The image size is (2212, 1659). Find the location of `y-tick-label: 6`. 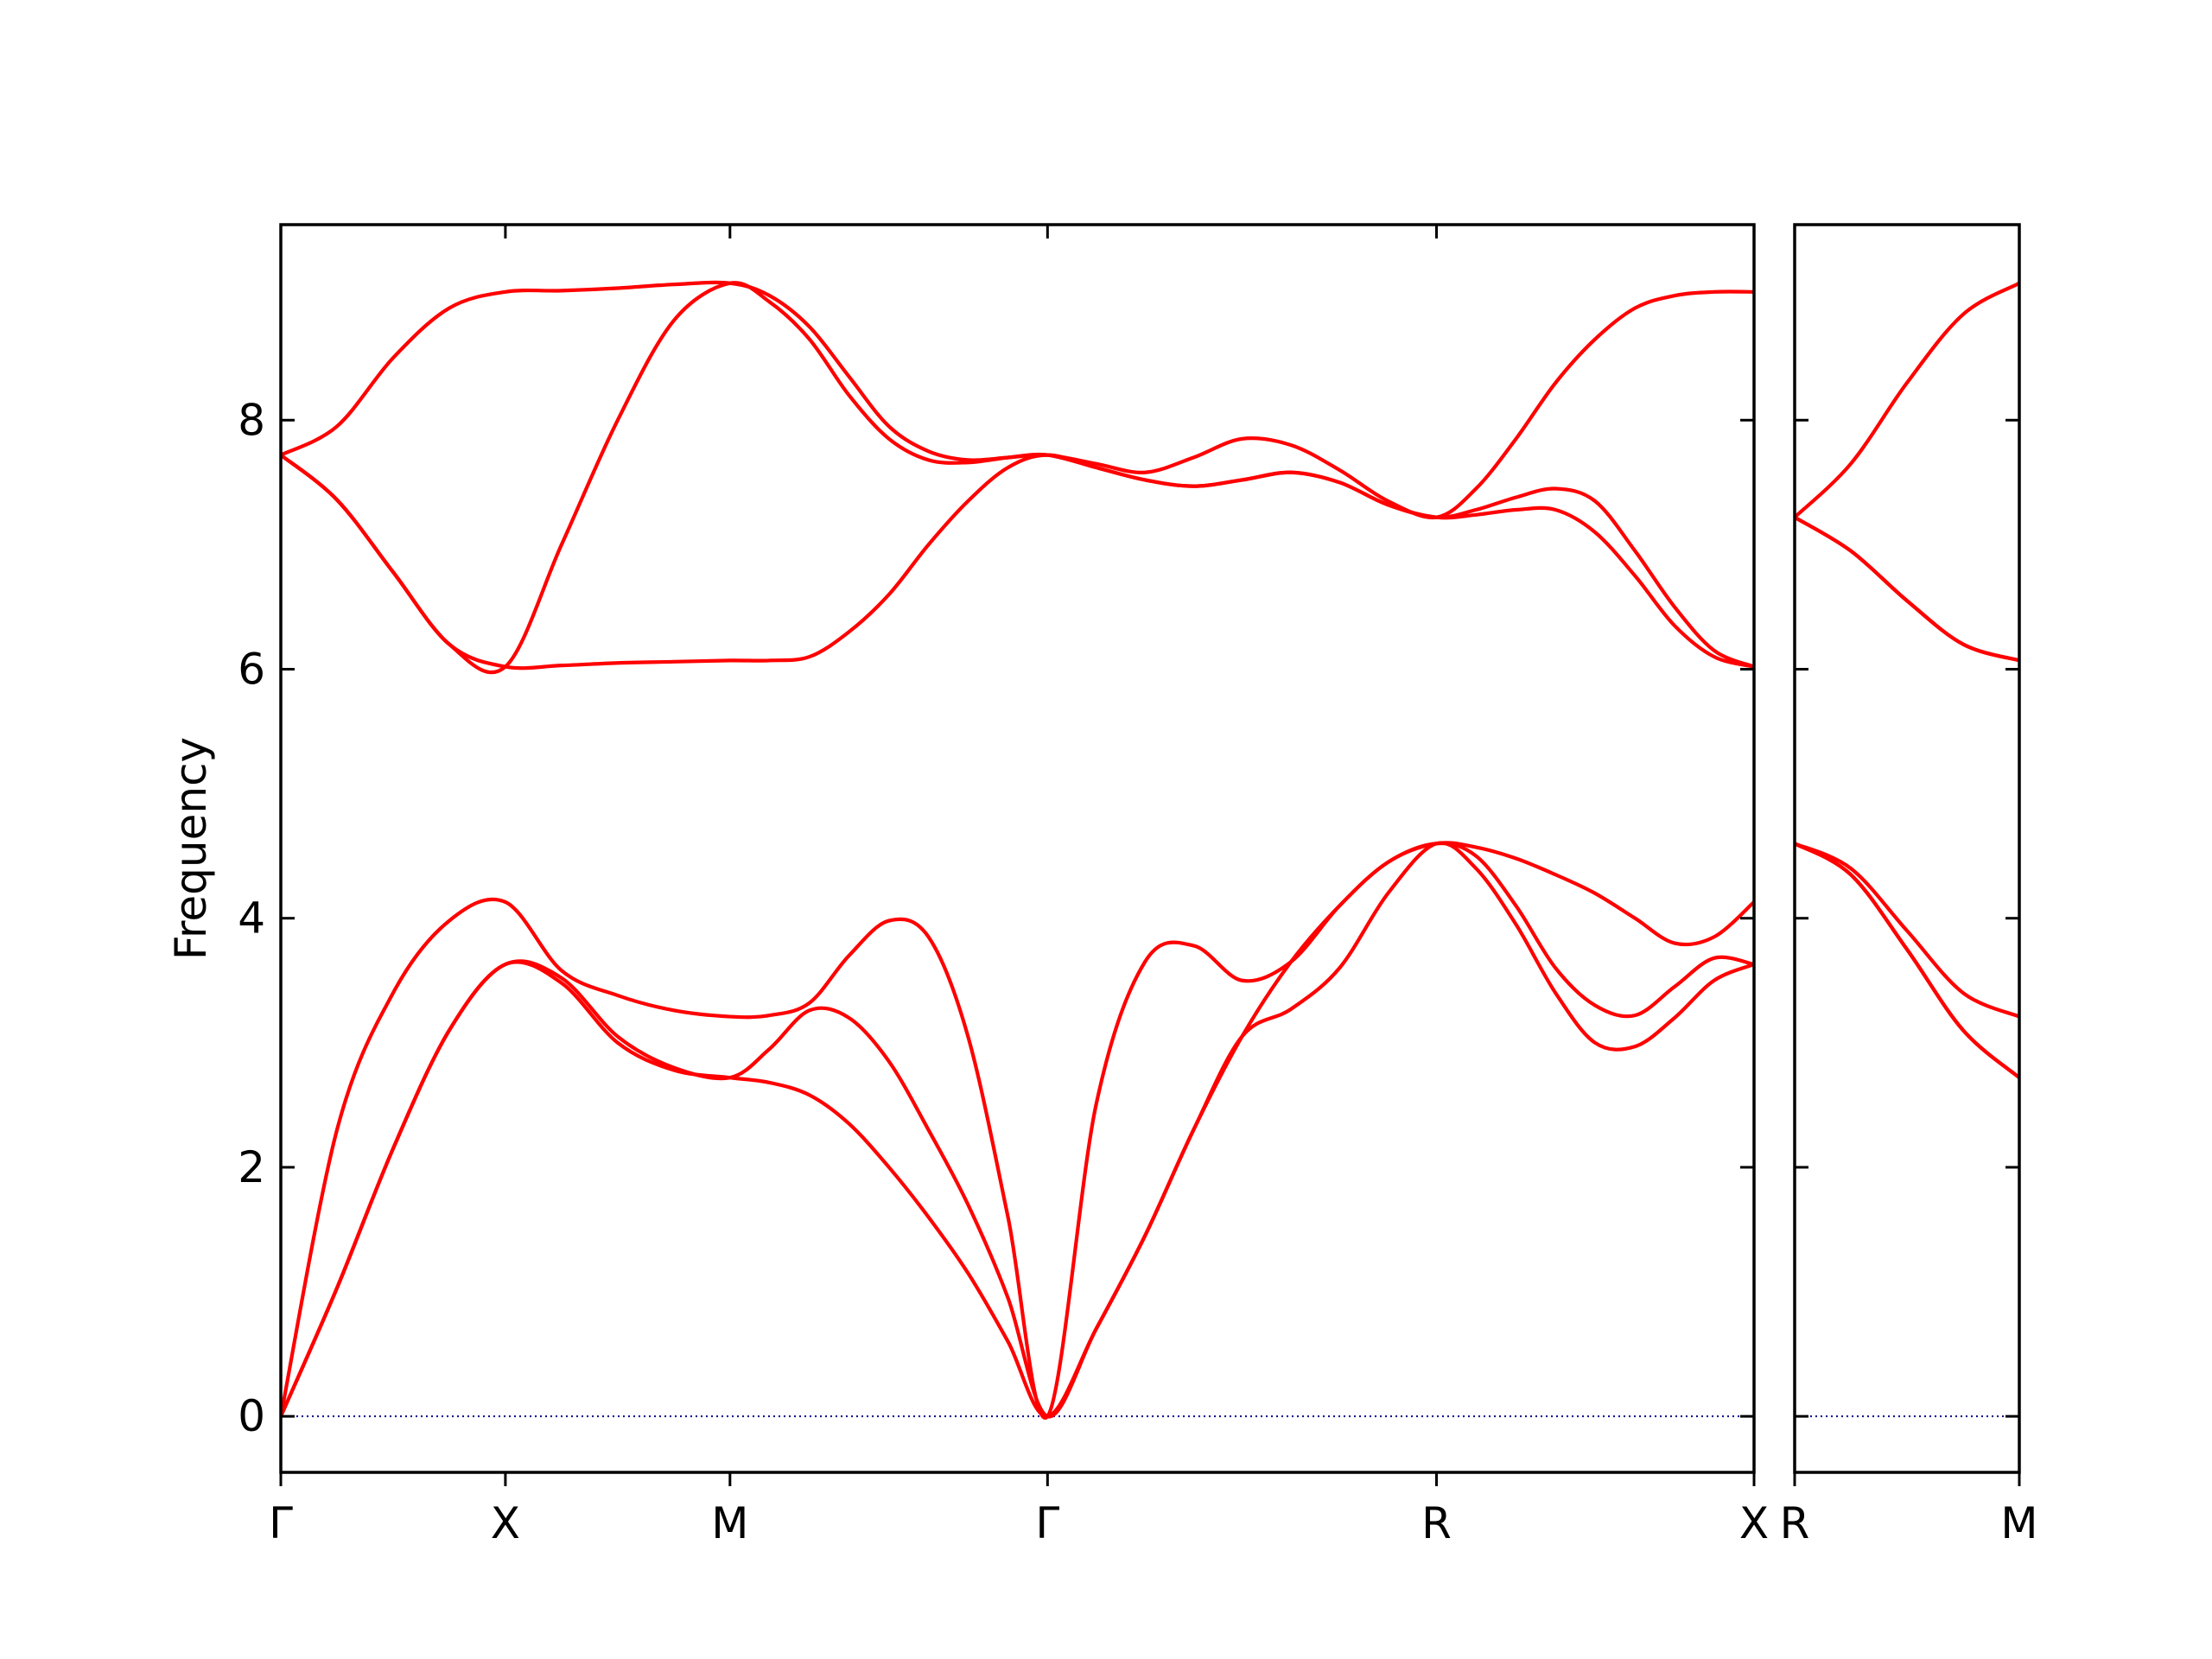

y-tick-label: 6 is located at coordinates (251, 669).